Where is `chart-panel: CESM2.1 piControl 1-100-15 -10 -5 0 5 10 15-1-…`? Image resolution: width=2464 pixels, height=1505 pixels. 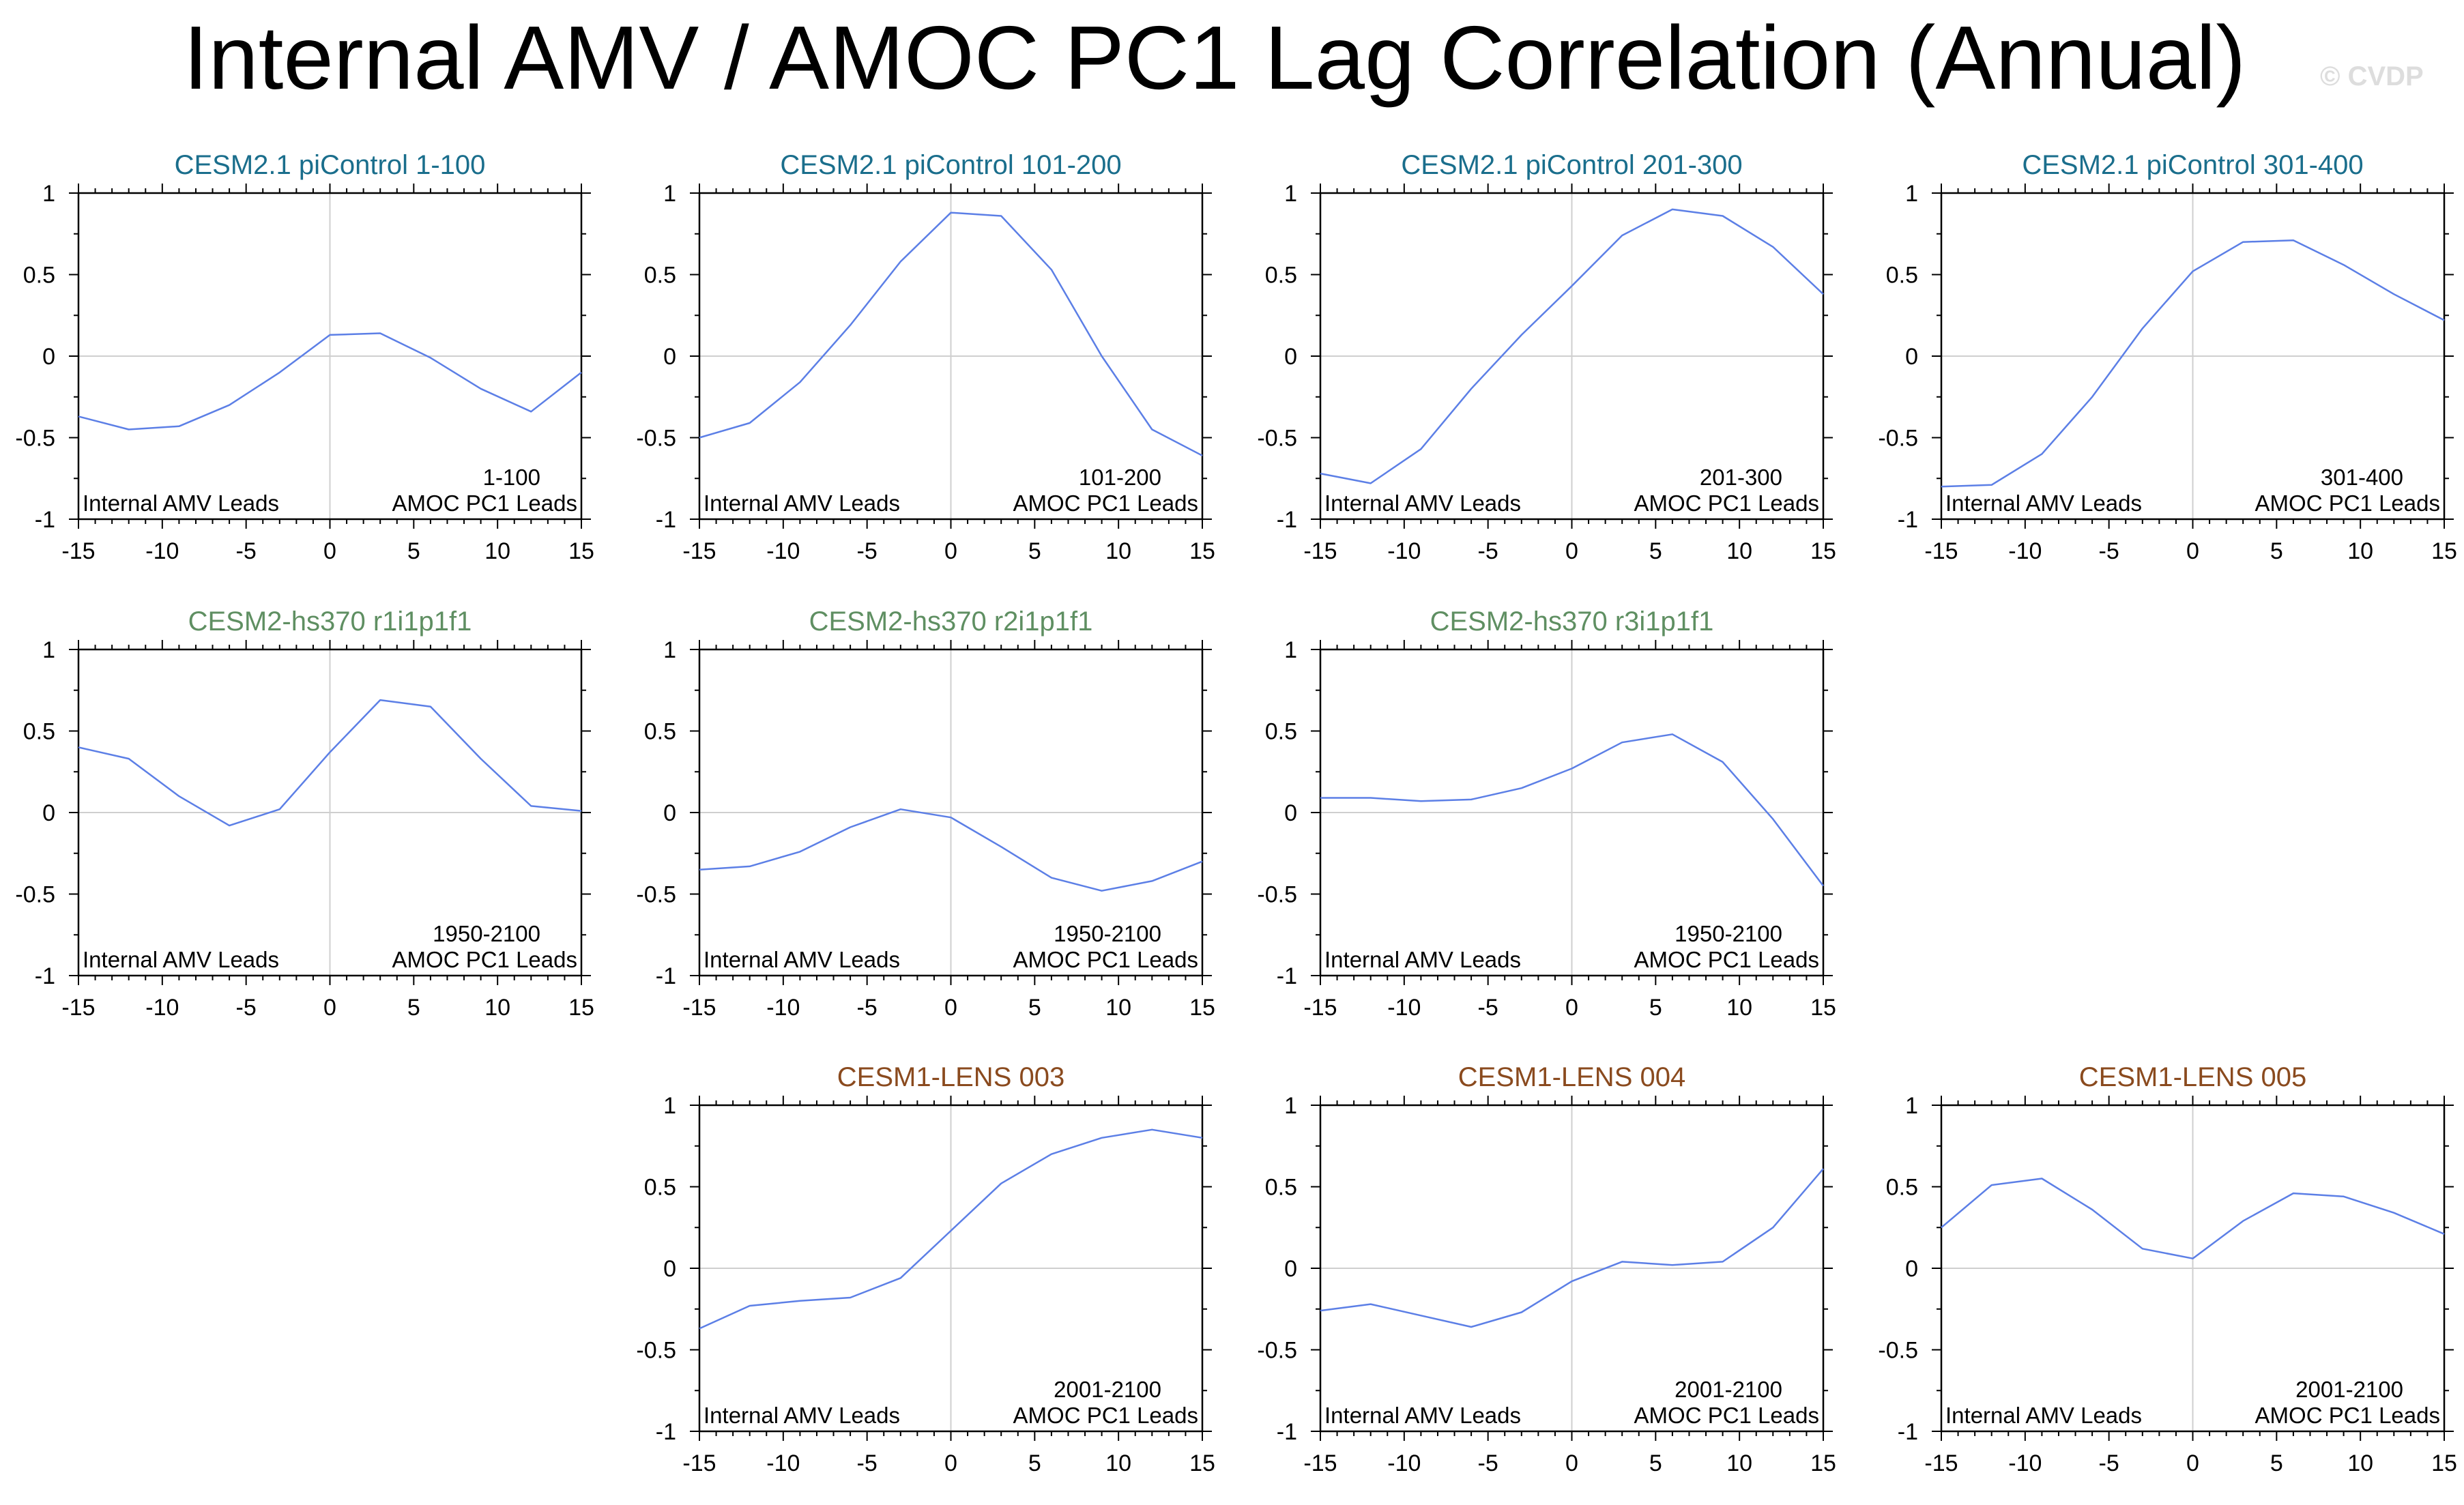 chart-panel: CESM2.1 piControl 1-100-15 -10 -5 0 5 10 15-1-… is located at coordinates (304, 357).